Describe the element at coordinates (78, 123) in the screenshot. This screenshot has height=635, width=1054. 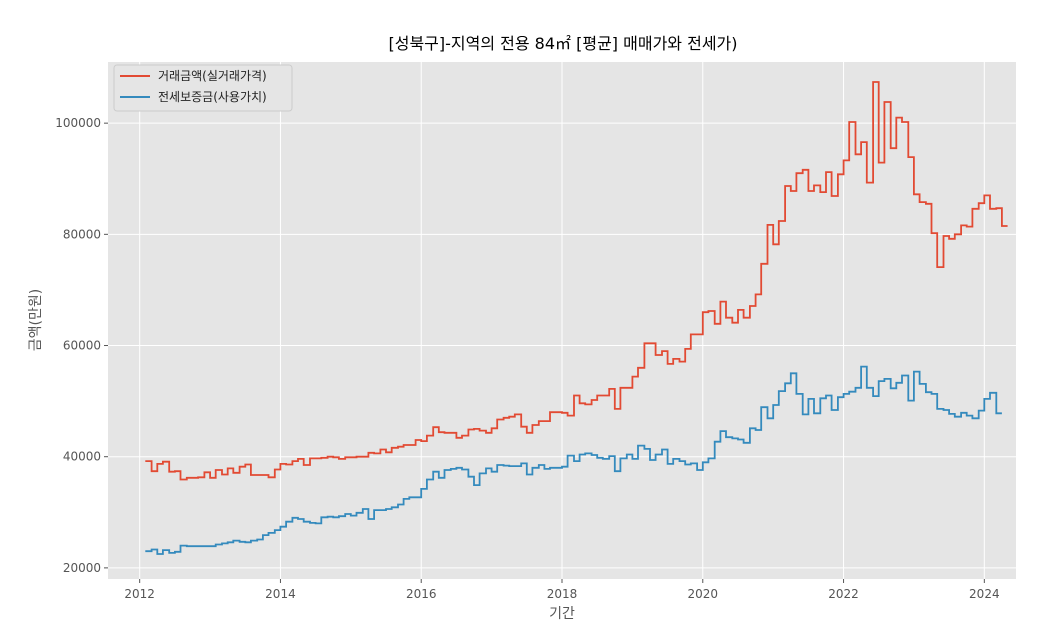
I see `y-tick-label: 100000` at that location.